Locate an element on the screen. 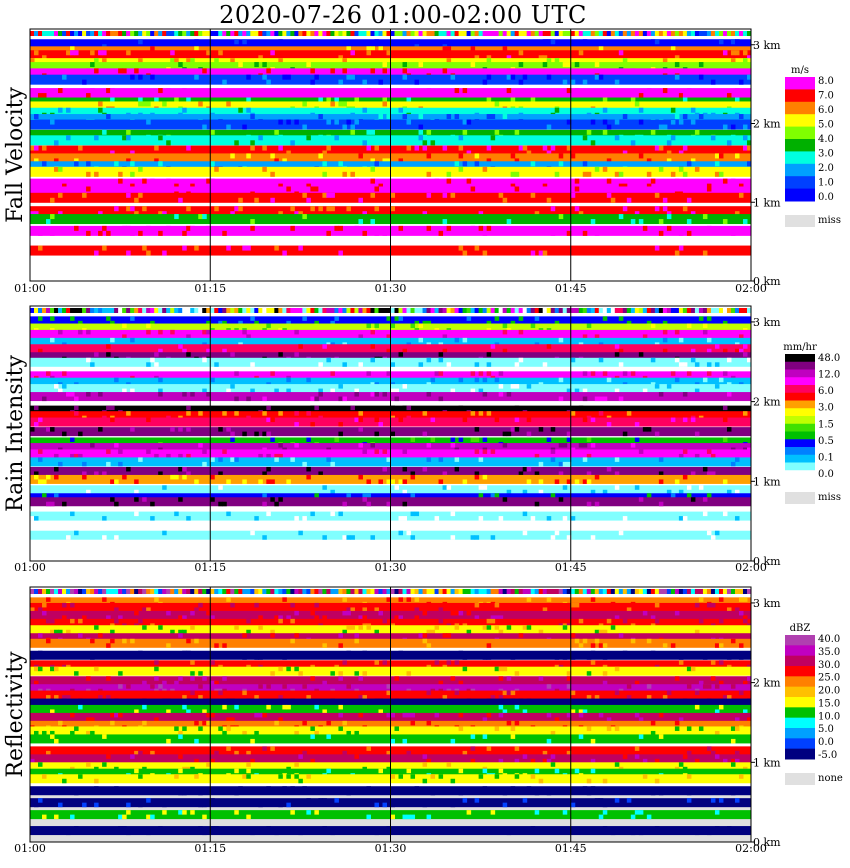 This screenshot has width=850, height=868. colorbar-missing is located at coordinates (800, 498).